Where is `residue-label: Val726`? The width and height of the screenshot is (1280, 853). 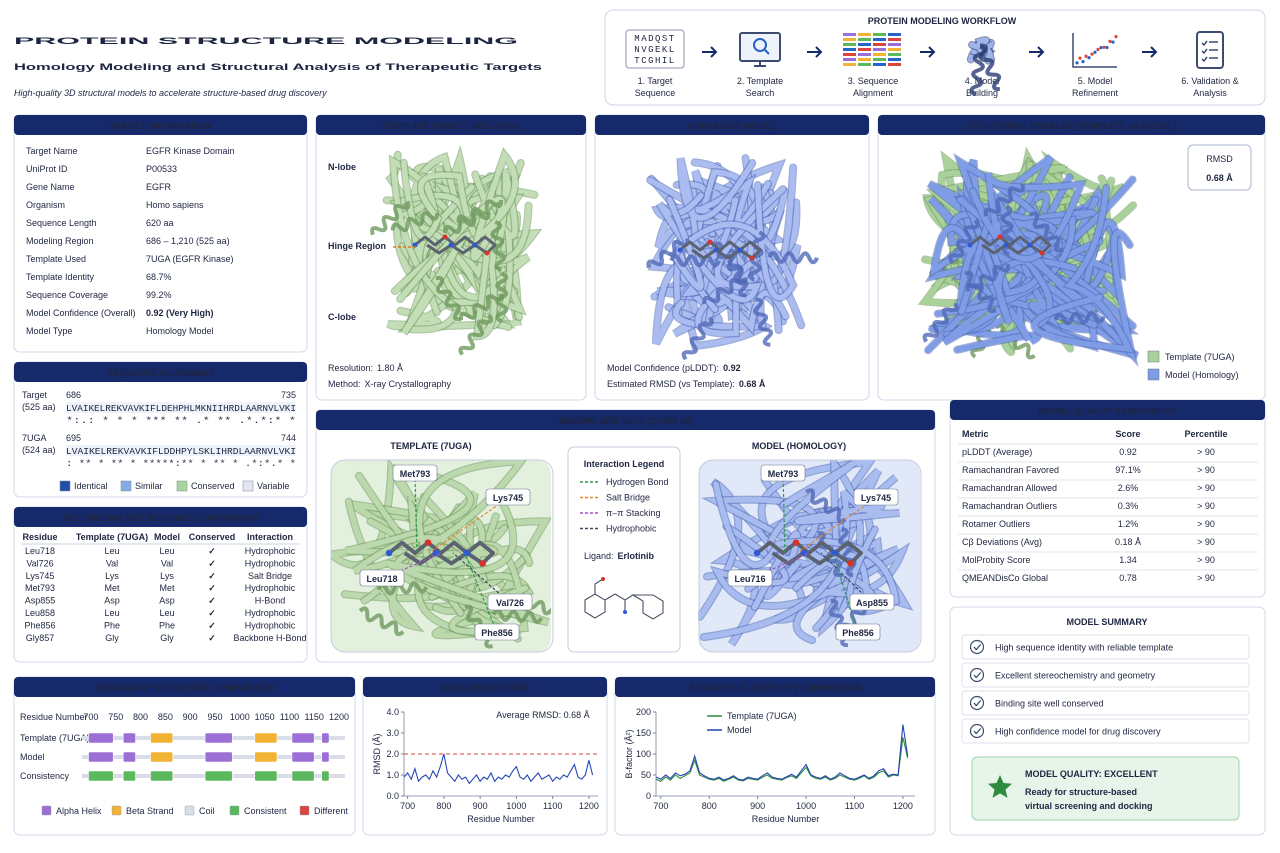
residue-label: Val726 is located at coordinates (510, 603).